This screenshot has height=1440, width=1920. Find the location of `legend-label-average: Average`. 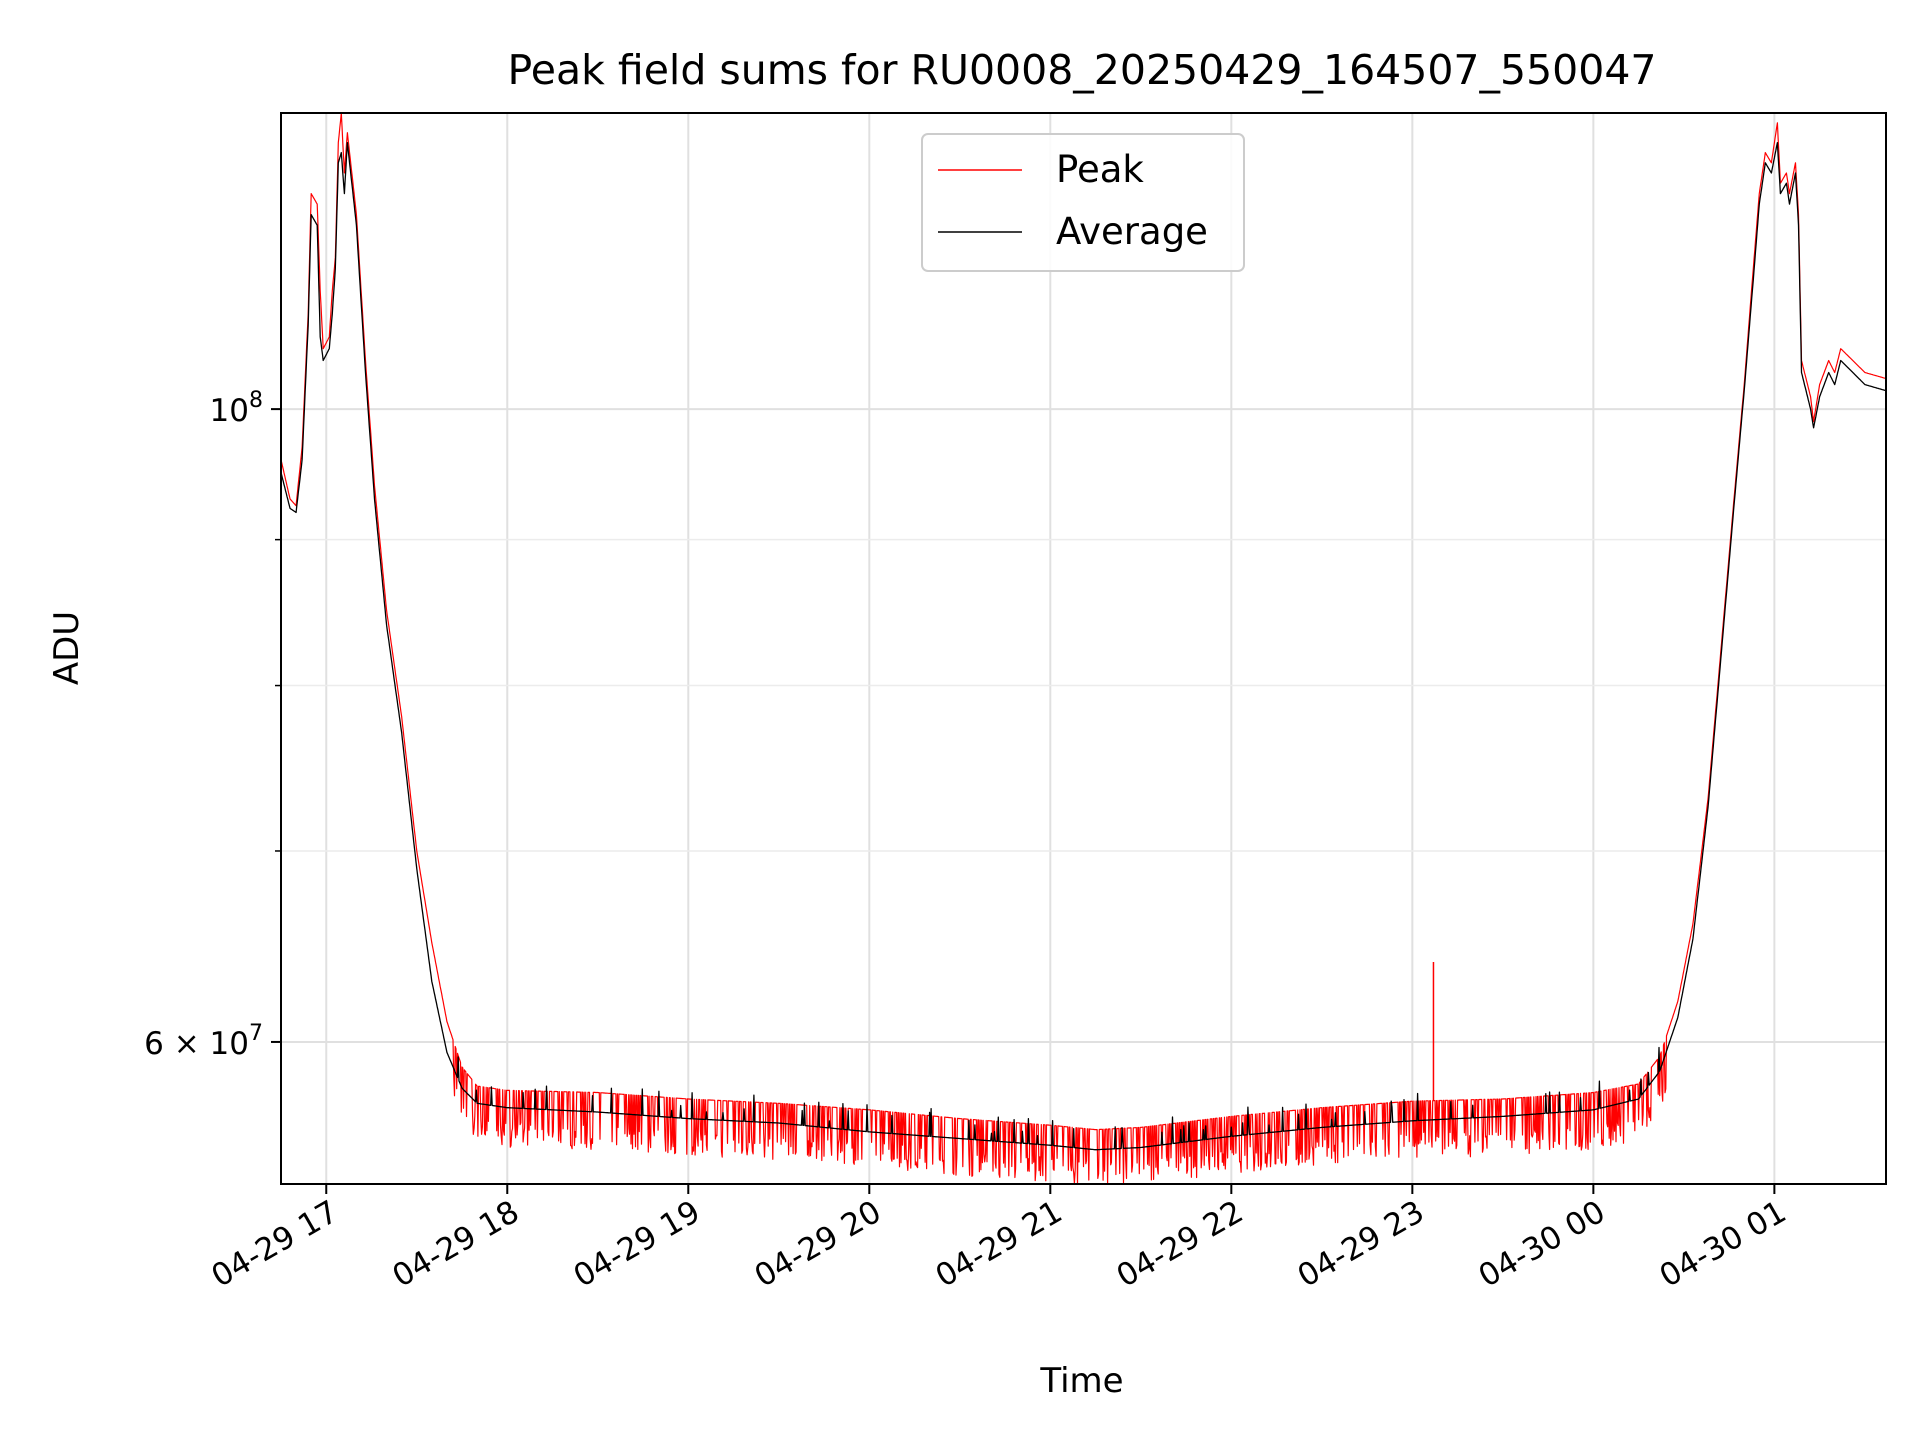

legend-label-average: Average is located at coordinates (1132, 231).